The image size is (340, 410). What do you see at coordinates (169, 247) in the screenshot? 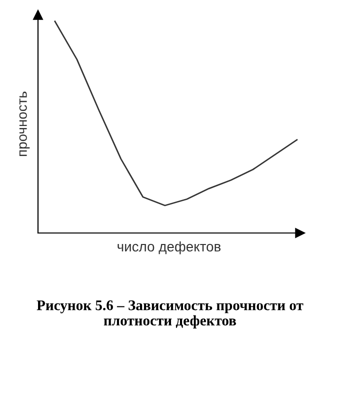
I see `x-axis-title: число дефектов` at bounding box center [169, 247].